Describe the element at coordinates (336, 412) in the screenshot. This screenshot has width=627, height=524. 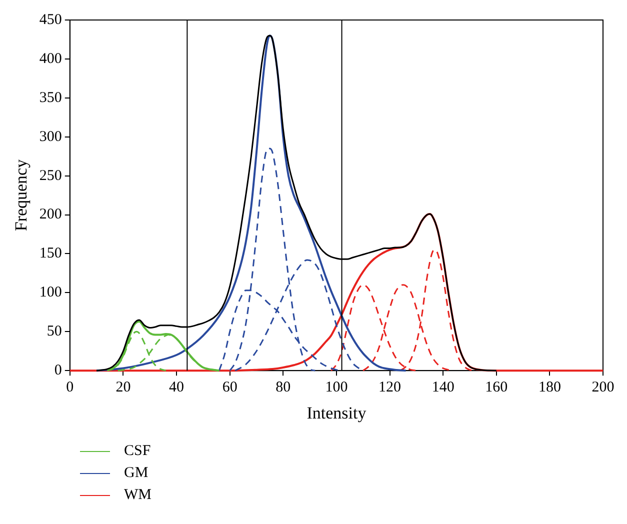
I see `x-axis-title: Intensity` at that location.